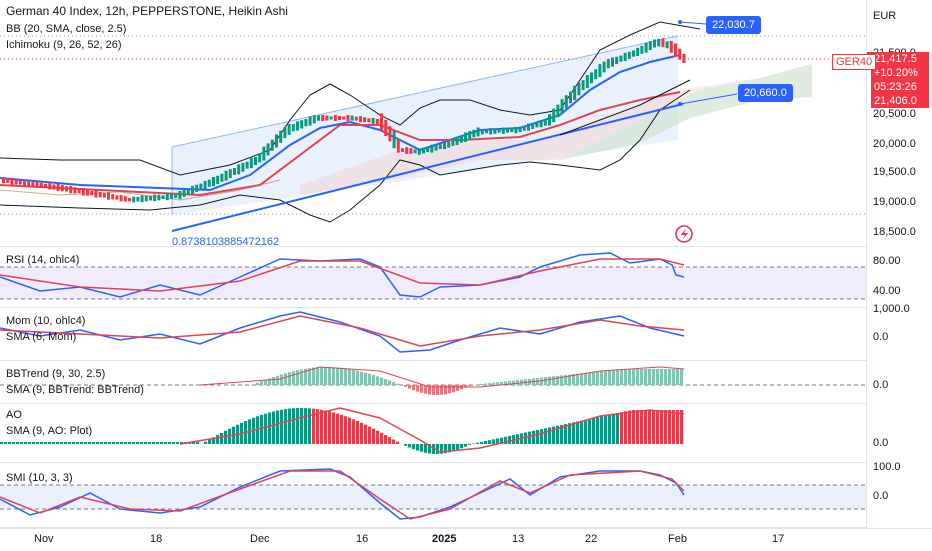 The height and width of the screenshot is (551, 932). What do you see at coordinates (854, 62) in the screenshot?
I see `ger40-tag: GER40` at bounding box center [854, 62].